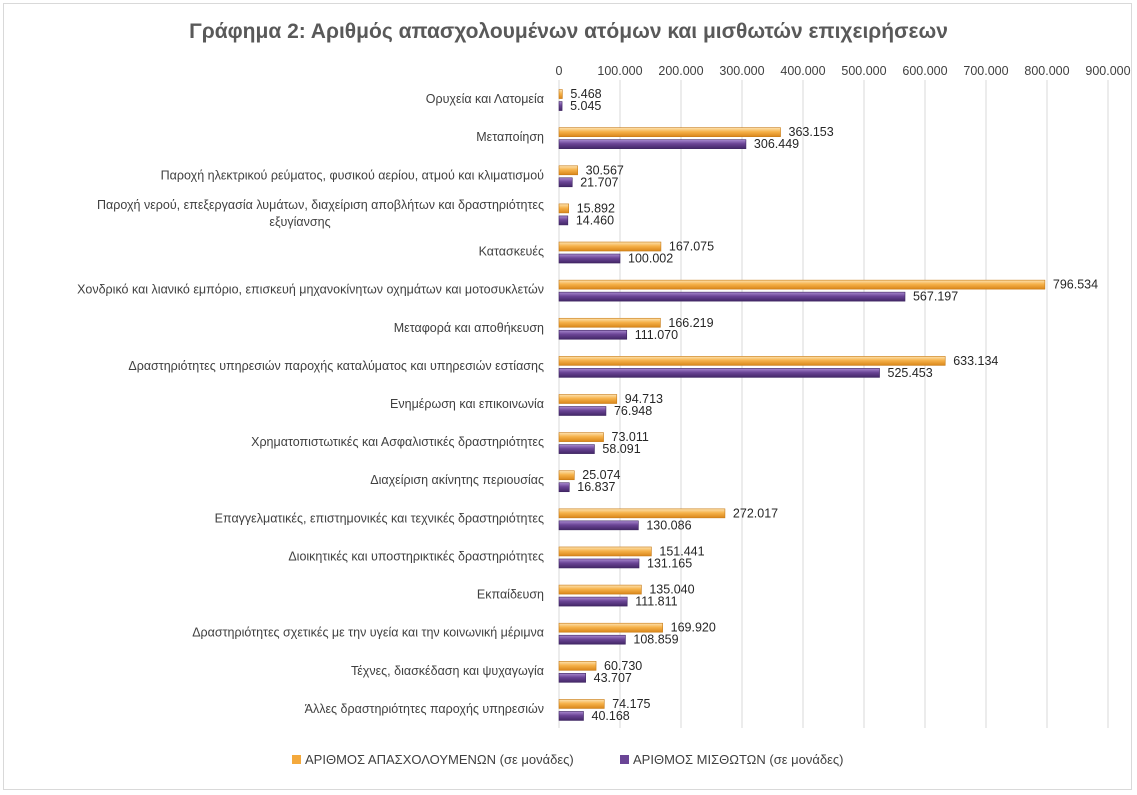  I want to click on data-label-salaried-12: 131.165, so click(669, 563).